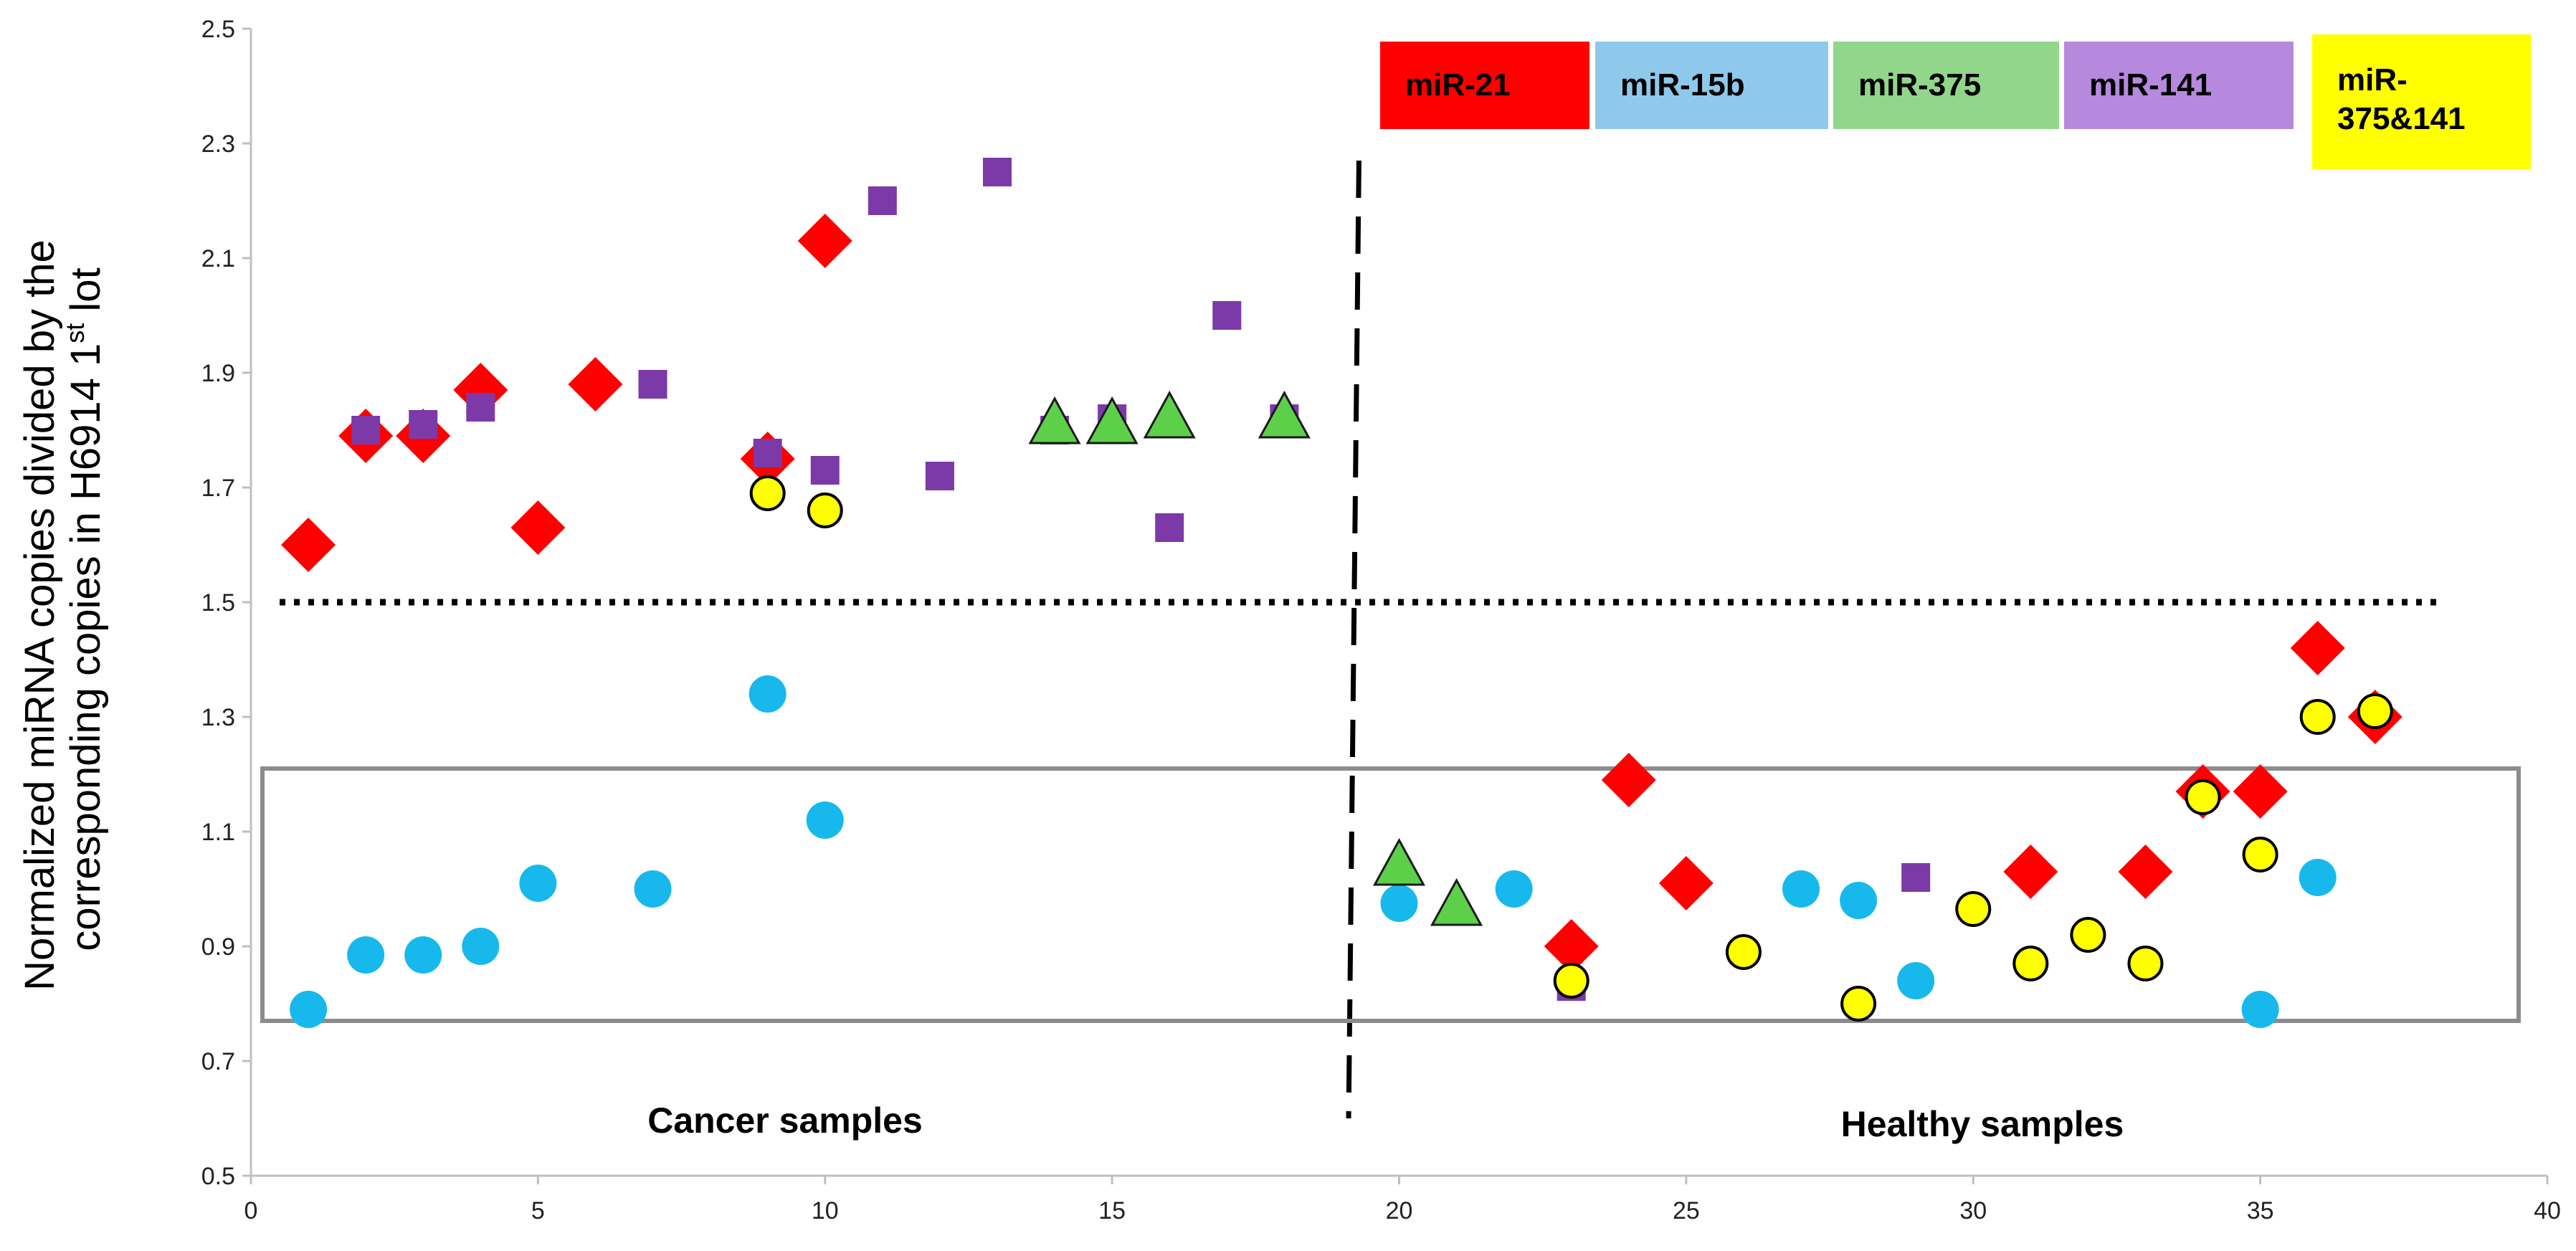 The width and height of the screenshot is (2576, 1251). What do you see at coordinates (75, 333) in the screenshot?
I see `y-axis-label-sup: st` at bounding box center [75, 333].